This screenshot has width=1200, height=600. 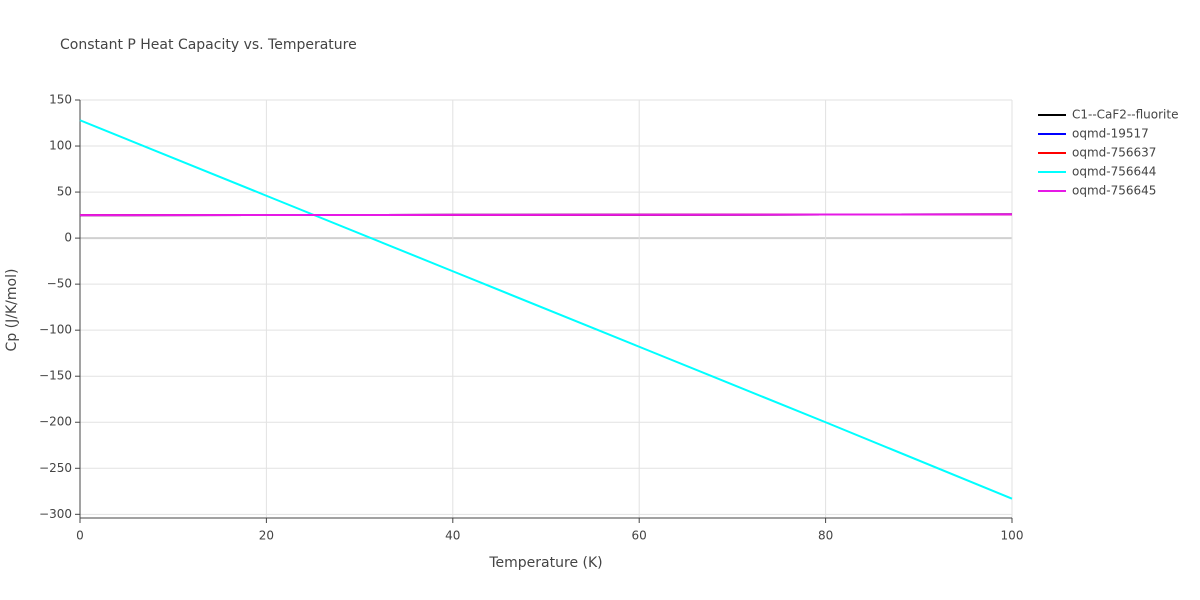 What do you see at coordinates (1125, 115) in the screenshot?
I see `legend-label: C1--CaF2--fluorite` at bounding box center [1125, 115].